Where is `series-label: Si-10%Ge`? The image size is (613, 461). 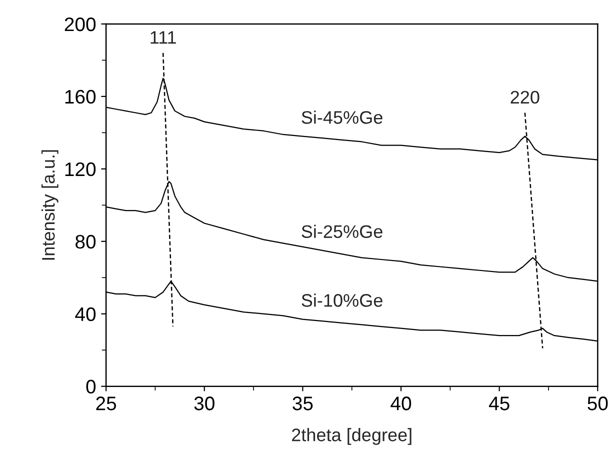
series-label: Si-10%Ge is located at coordinates (342, 300).